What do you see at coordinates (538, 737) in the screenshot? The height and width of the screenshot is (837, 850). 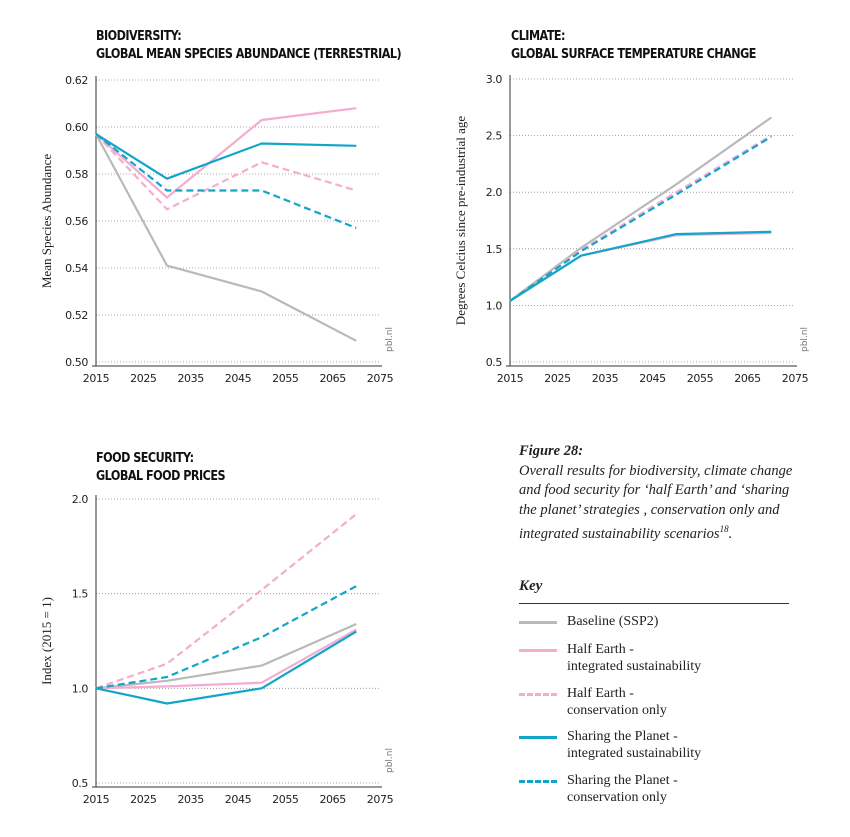 I see `legend-swatch-sharing-planet-integrated` at bounding box center [538, 737].